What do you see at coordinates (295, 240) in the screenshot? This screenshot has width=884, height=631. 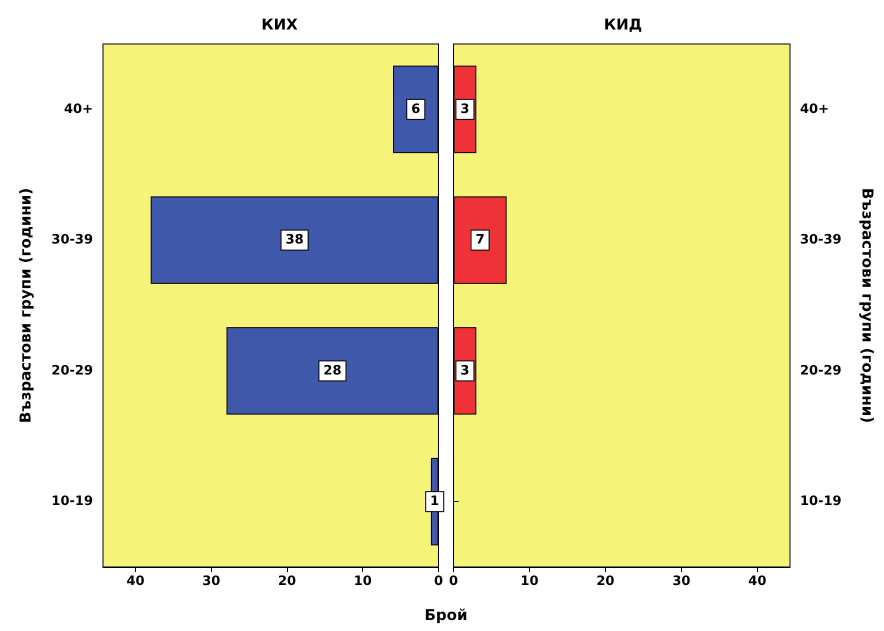 I see `data-label: 38` at bounding box center [295, 240].